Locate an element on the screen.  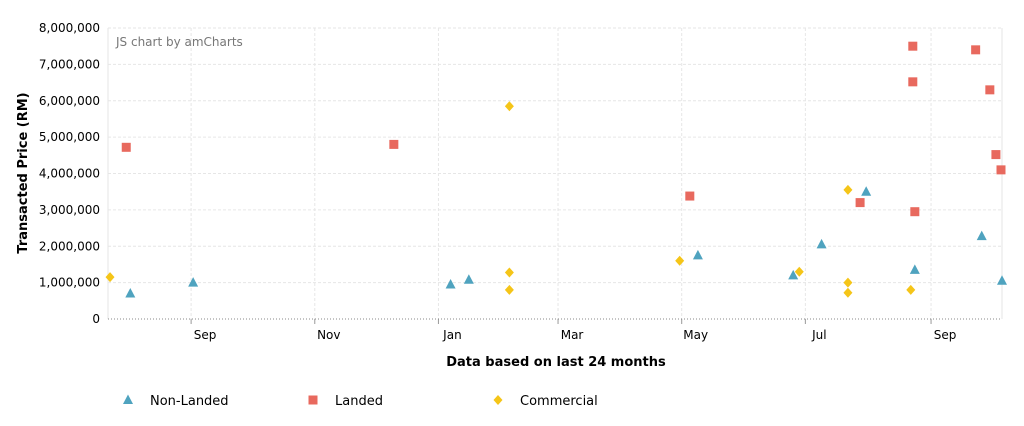
legend-item-landed: Landed is located at coordinates (345, 401).